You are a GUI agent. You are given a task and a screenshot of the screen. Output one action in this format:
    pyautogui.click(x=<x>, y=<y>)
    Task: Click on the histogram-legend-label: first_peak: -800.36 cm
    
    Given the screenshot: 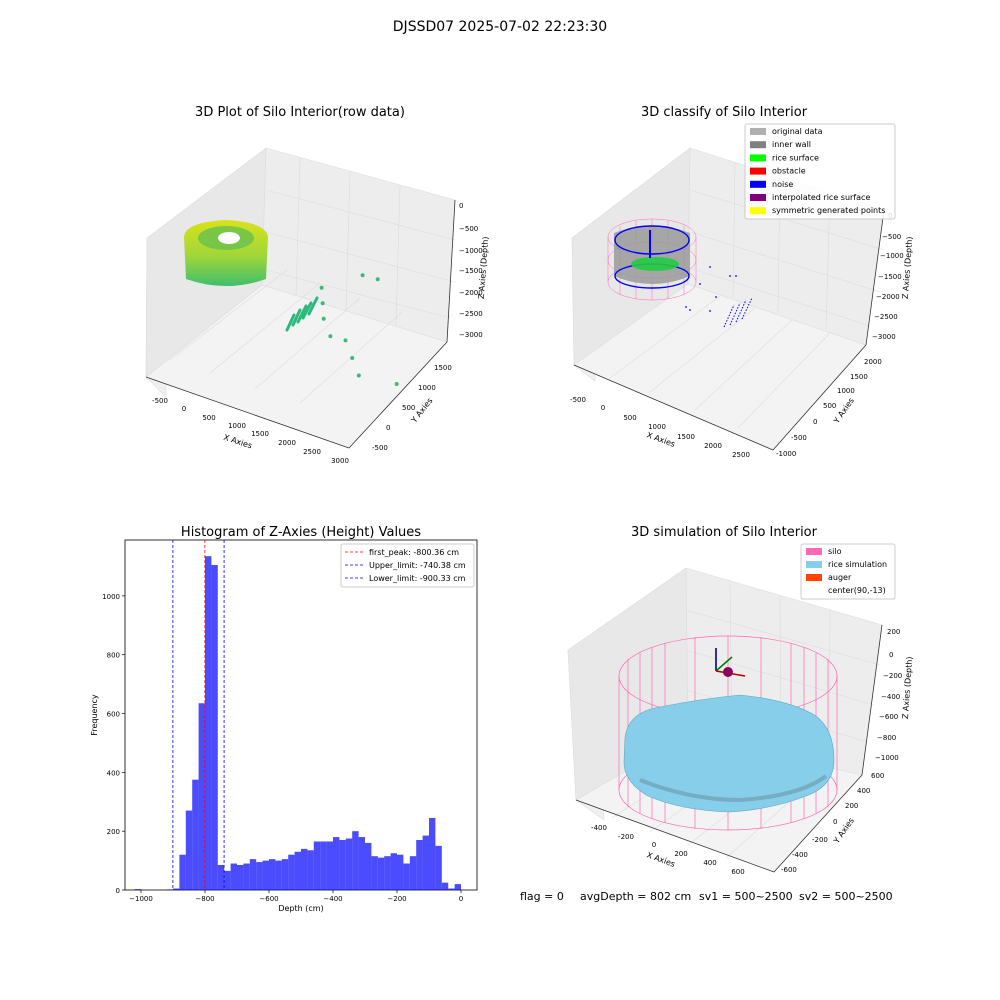 What is the action you would take?
    pyautogui.click(x=414, y=552)
    